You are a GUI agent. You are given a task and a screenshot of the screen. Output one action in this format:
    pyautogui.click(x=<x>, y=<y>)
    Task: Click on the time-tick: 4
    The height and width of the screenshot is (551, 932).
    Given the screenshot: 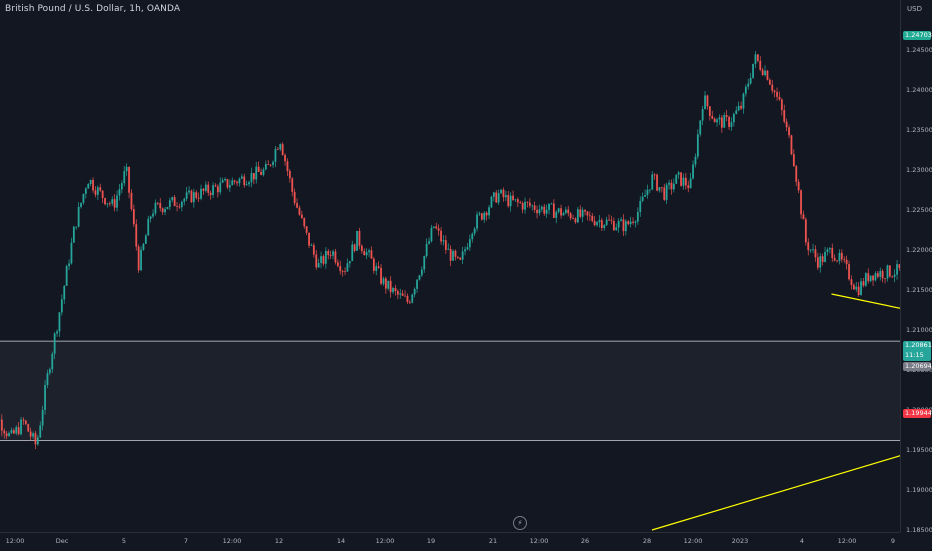 What is the action you would take?
    pyautogui.click(x=802, y=541)
    